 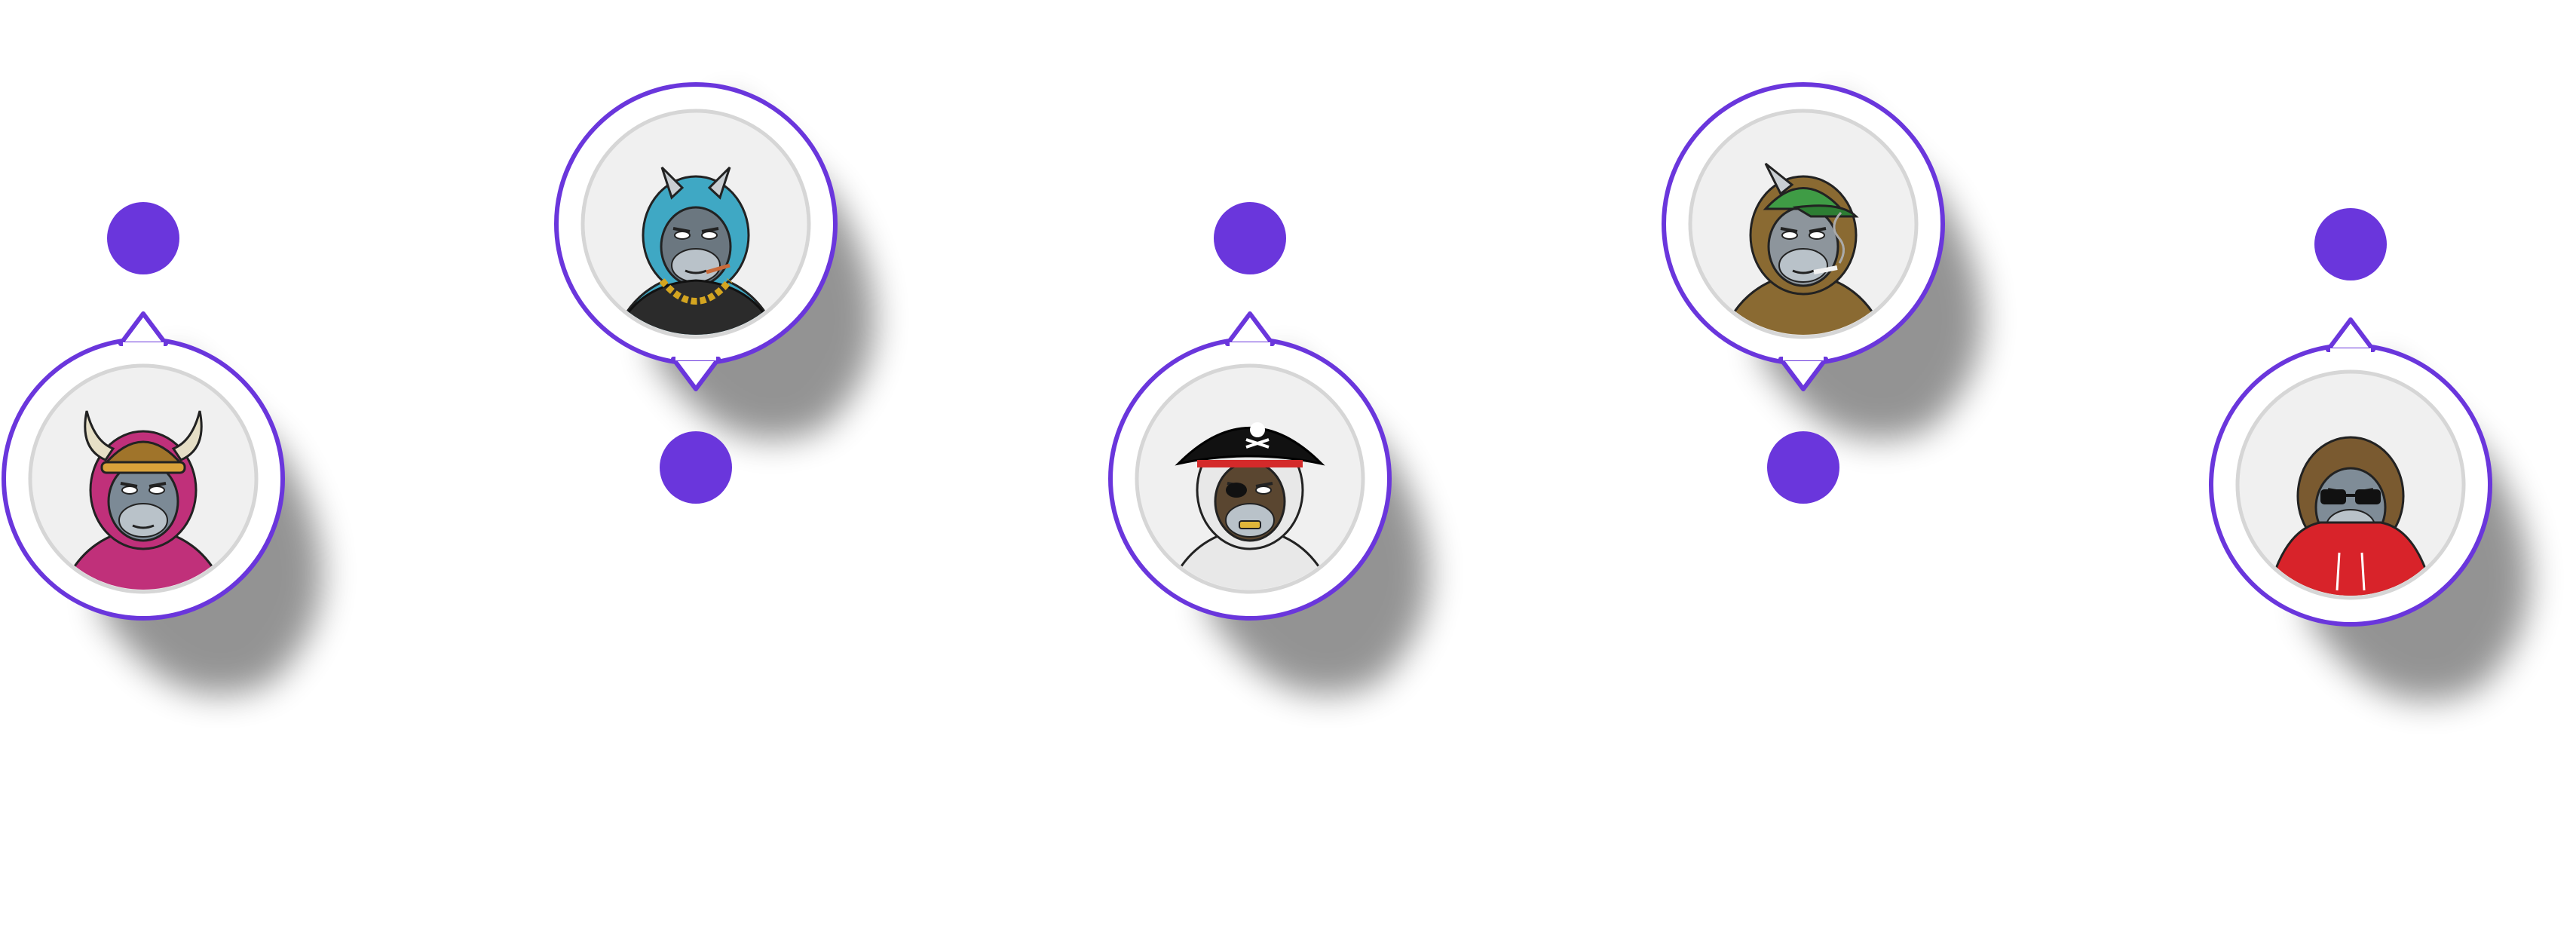 What do you see at coordinates (1803, 293) in the screenshot?
I see `node-cap-ape` at bounding box center [1803, 293].